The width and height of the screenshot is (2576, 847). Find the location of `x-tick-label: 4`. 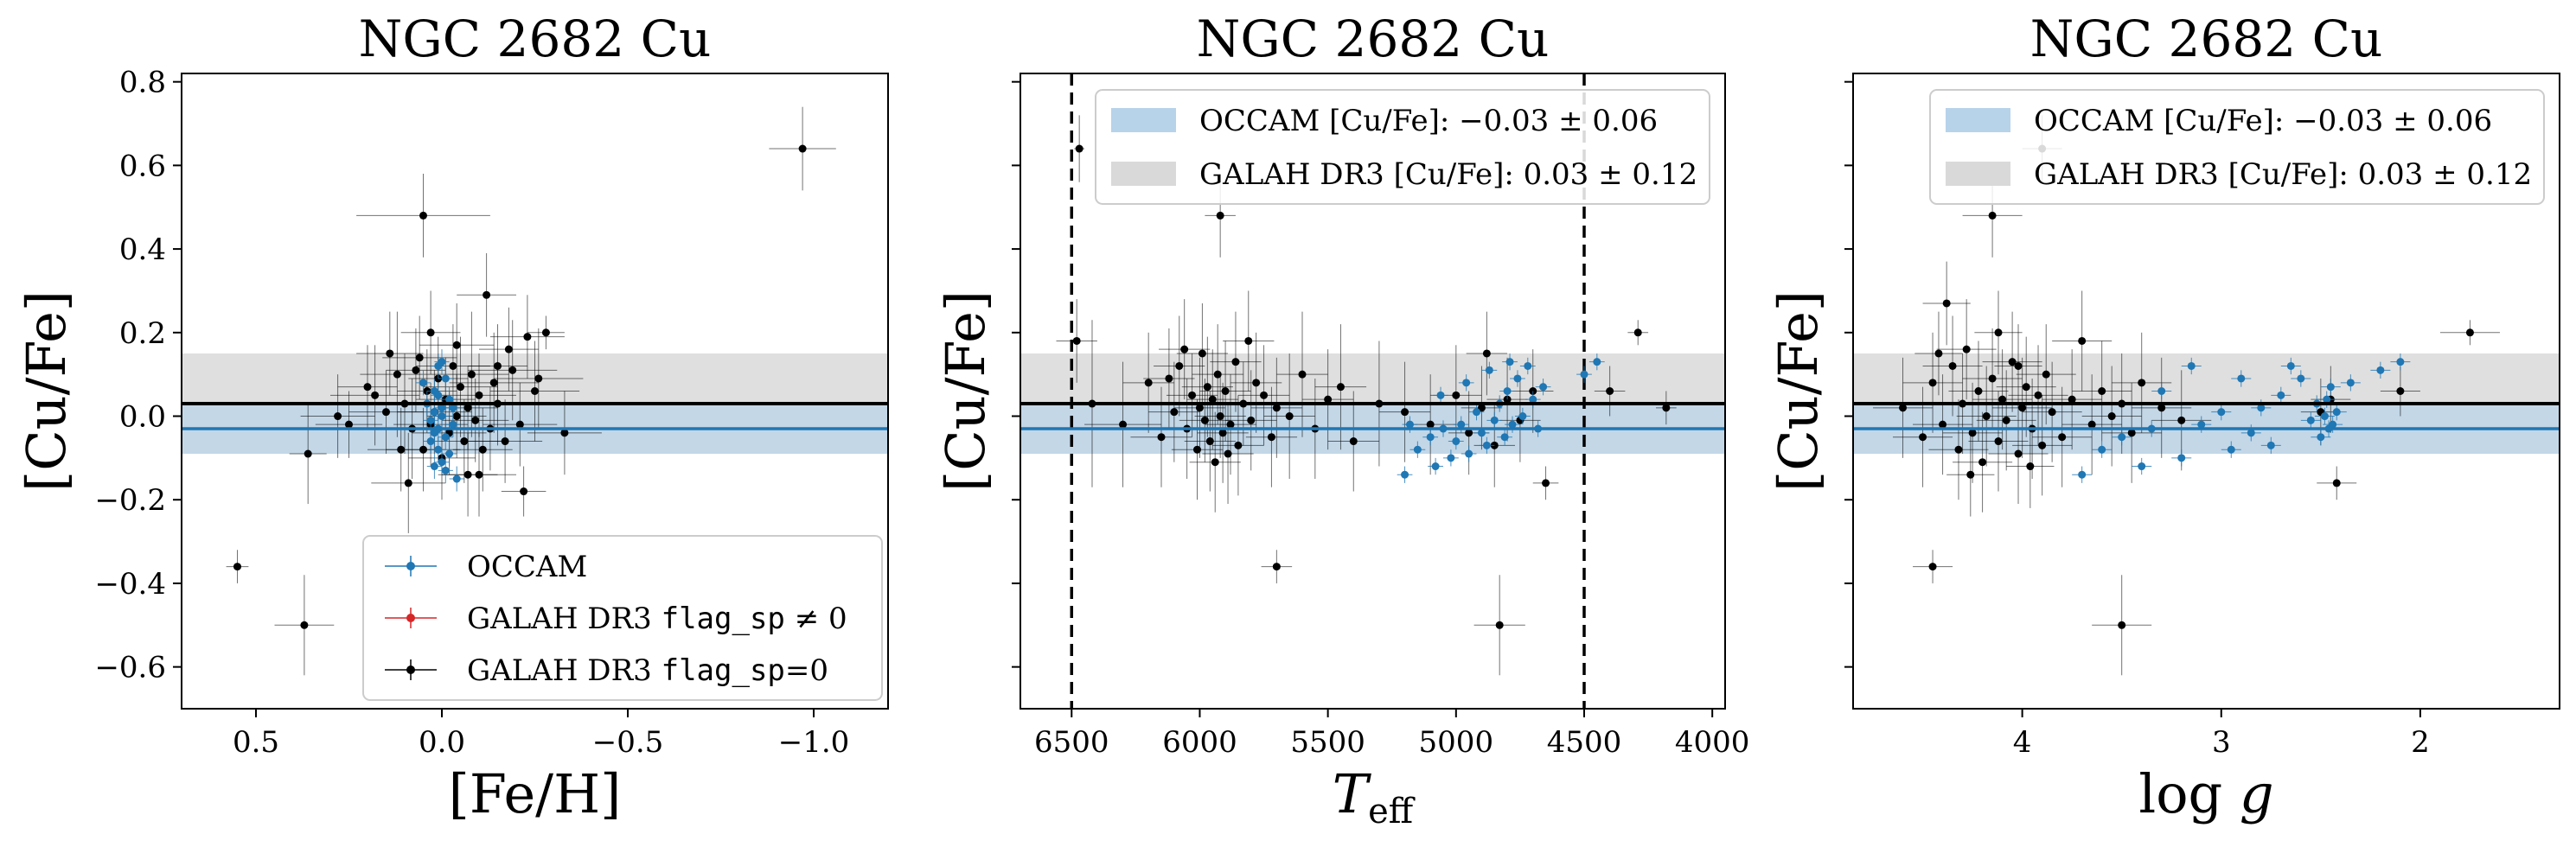

x-tick-label: 4 is located at coordinates (2023, 742).